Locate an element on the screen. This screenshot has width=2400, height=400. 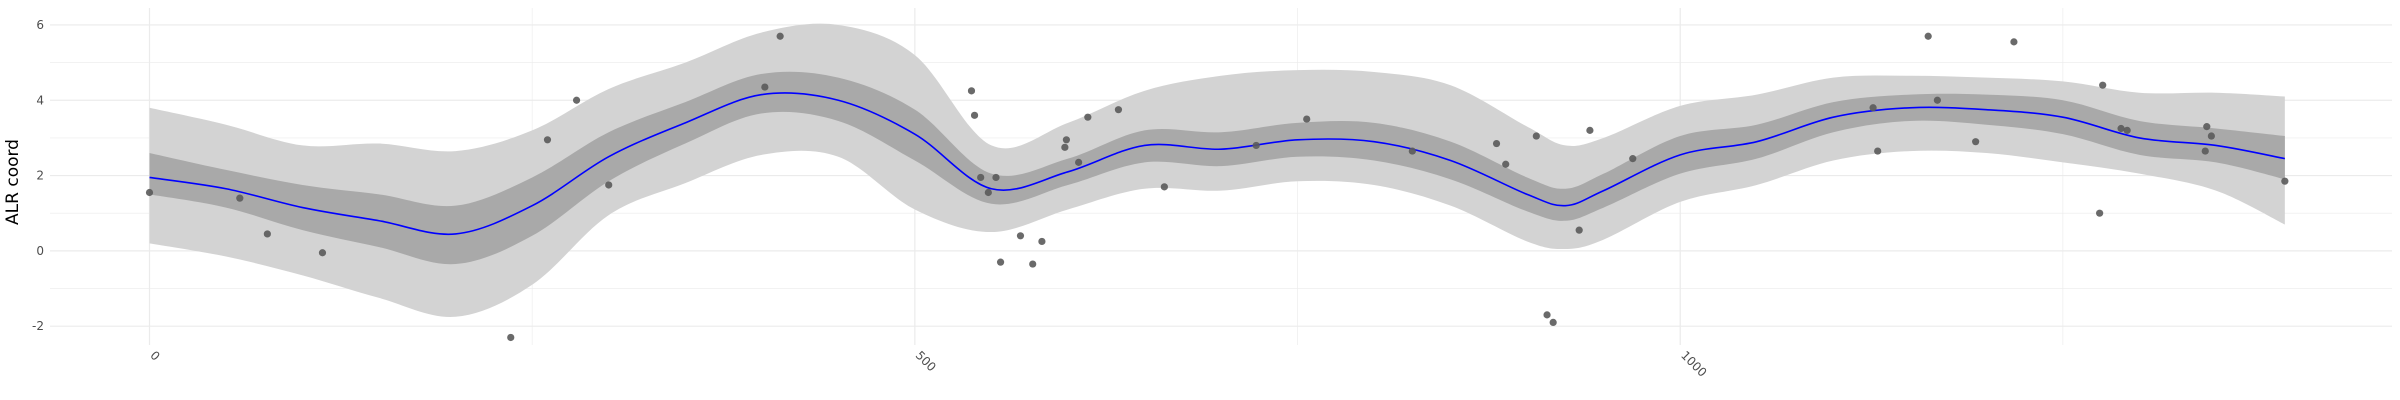
y-tick-label: 2 is located at coordinates (40, 176).